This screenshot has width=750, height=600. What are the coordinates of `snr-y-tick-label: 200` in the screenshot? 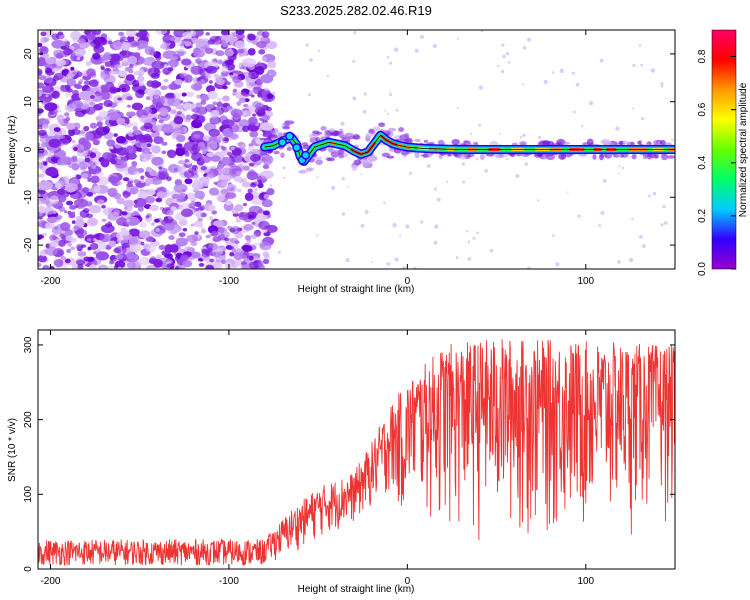 It's located at (28, 419).